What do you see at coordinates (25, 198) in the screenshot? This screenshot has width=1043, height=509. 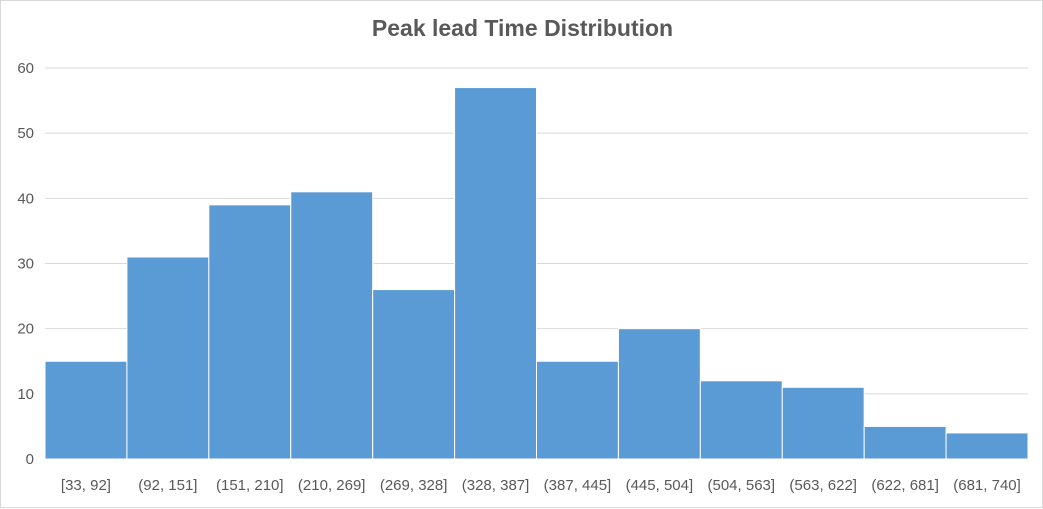 I see `y-tick-label: 40` at bounding box center [25, 198].